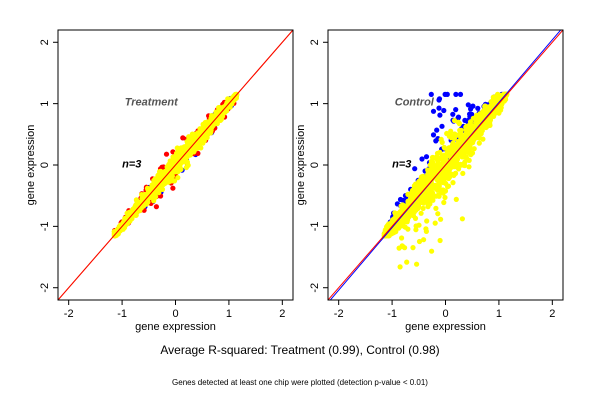  What do you see at coordinates (45, 42) in the screenshot?
I see `y-tick-label: 2` at bounding box center [45, 42].